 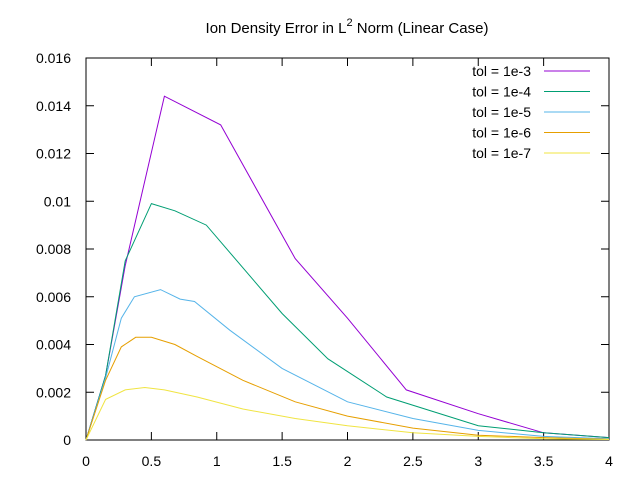 I want to click on legend-label: tol = 1e-5, so click(x=501, y=112).